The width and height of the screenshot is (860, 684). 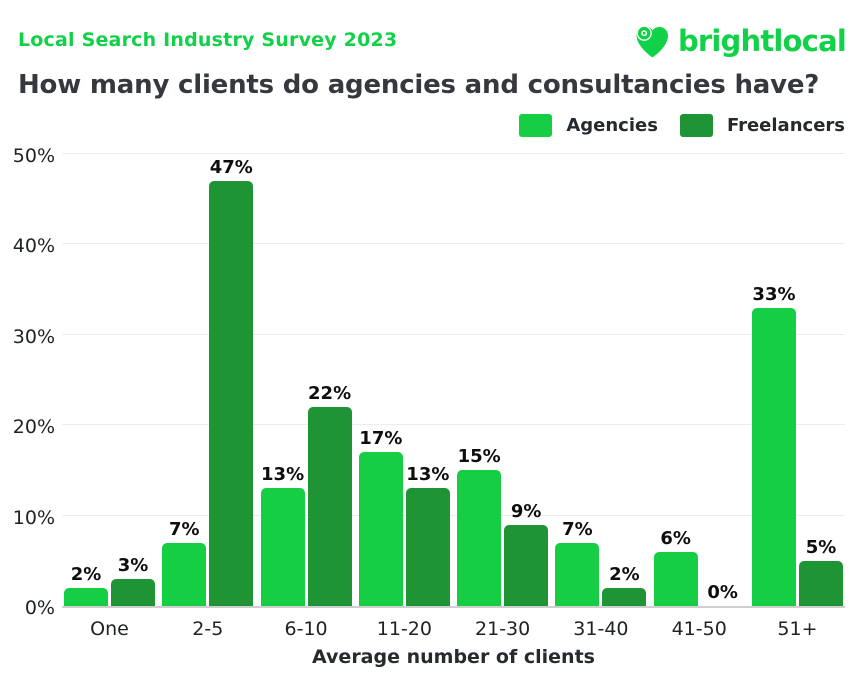 I want to click on bar-group-41-50: 6% 0% 41-50, so click(x=699, y=398).